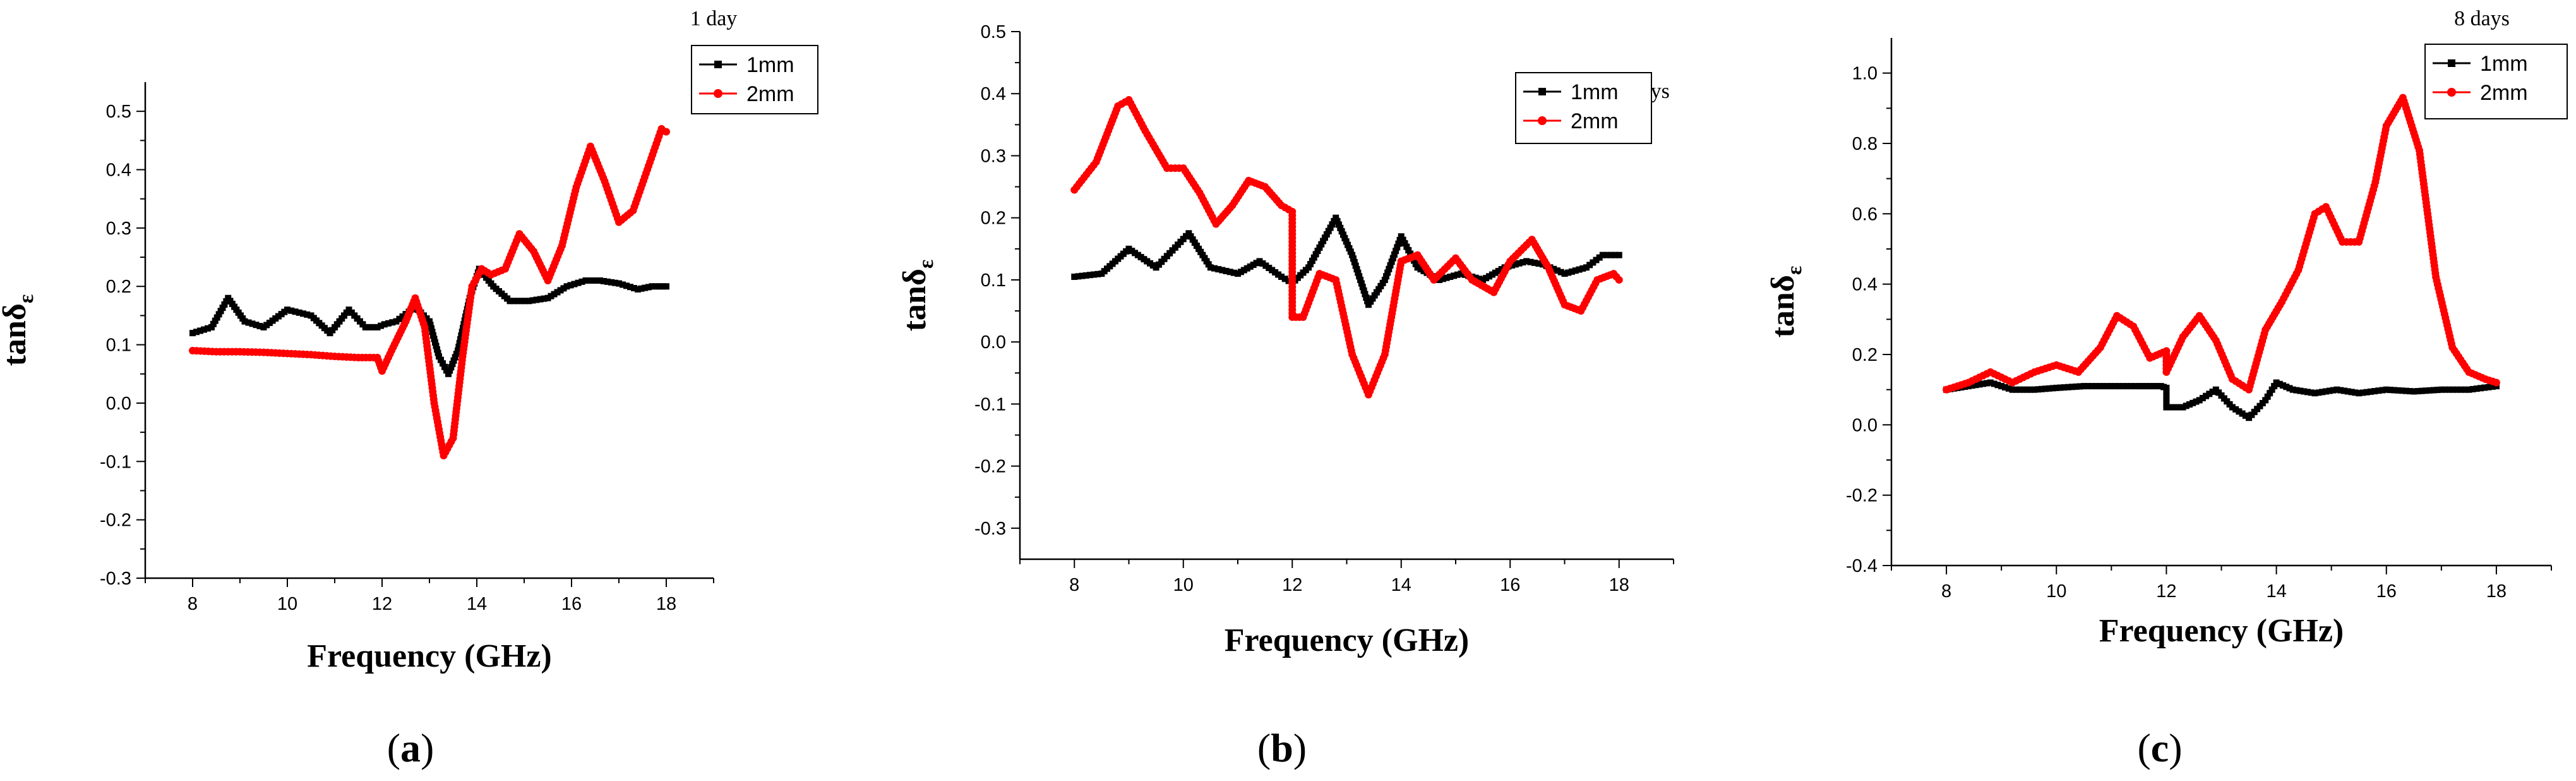 The width and height of the screenshot is (2576, 781). What do you see at coordinates (1619, 585) in the screenshot?
I see `x-tick-label: 18` at bounding box center [1619, 585].